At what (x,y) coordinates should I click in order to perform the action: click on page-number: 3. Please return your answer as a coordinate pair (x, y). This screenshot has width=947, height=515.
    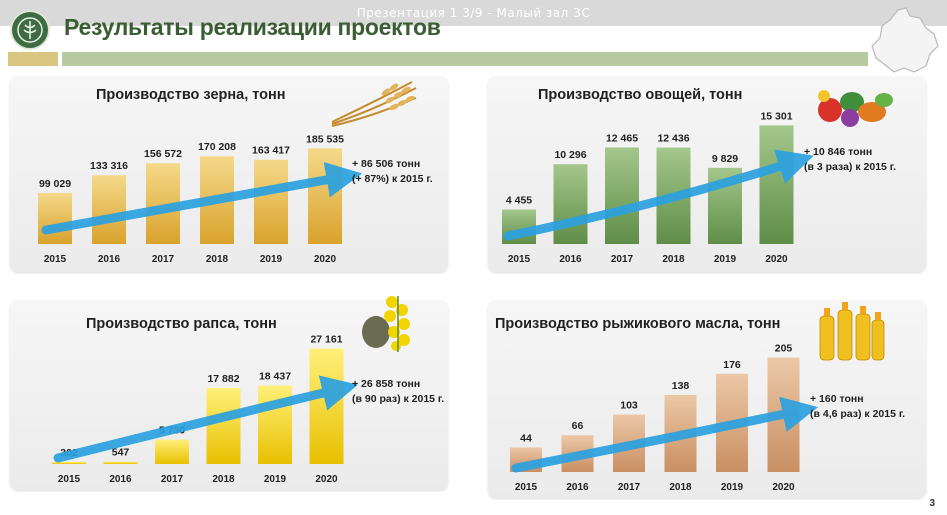
    Looking at the image, I should click on (932, 503).